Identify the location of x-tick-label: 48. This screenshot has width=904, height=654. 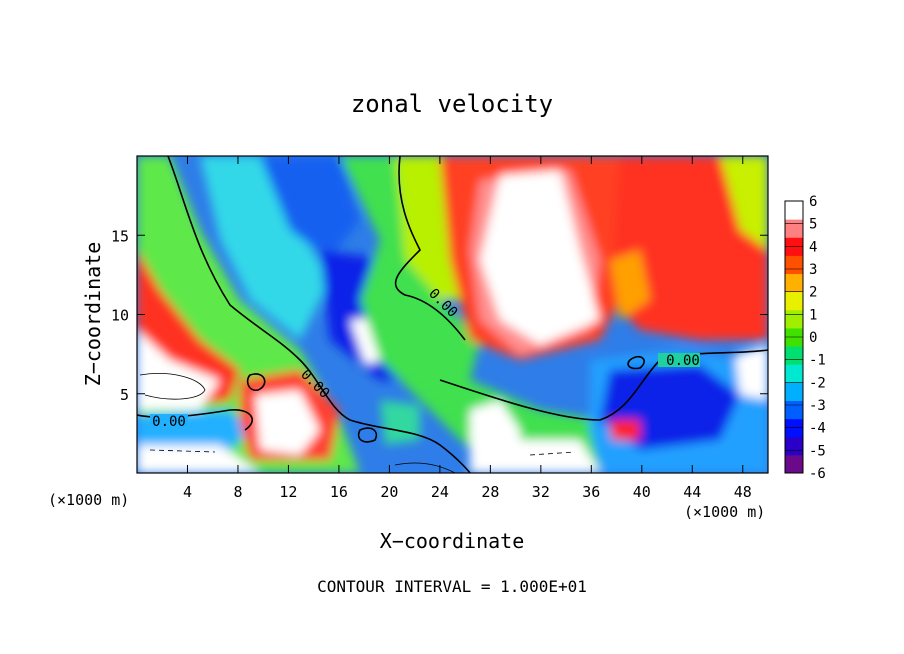
(743, 492).